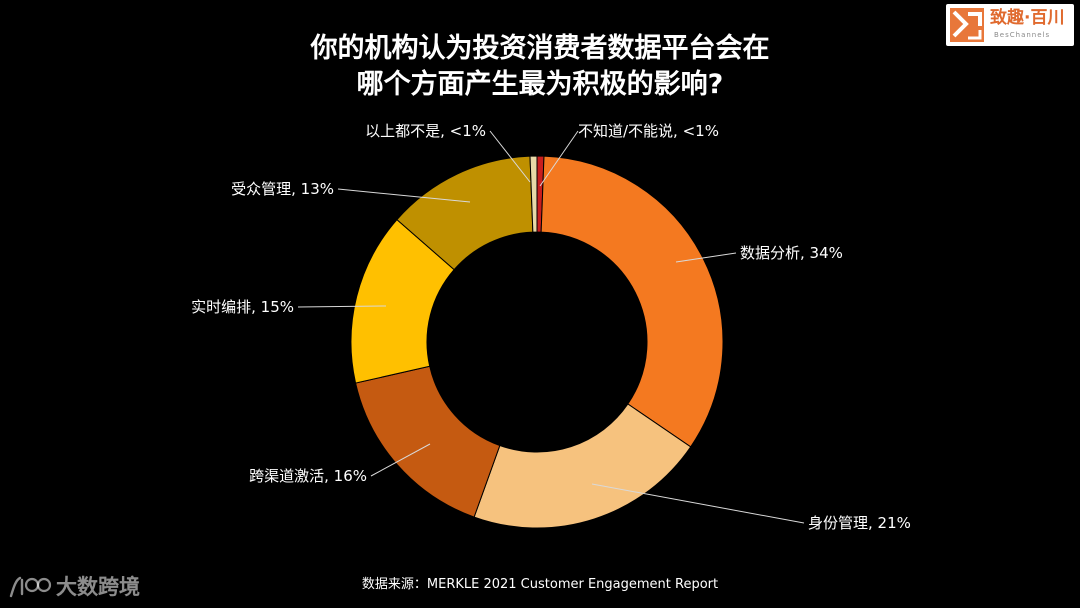 This screenshot has height=608, width=1080. What do you see at coordinates (540, 84) in the screenshot?
I see `chart-title-line2: 哪个方面产生最为积极的影响?` at bounding box center [540, 84].